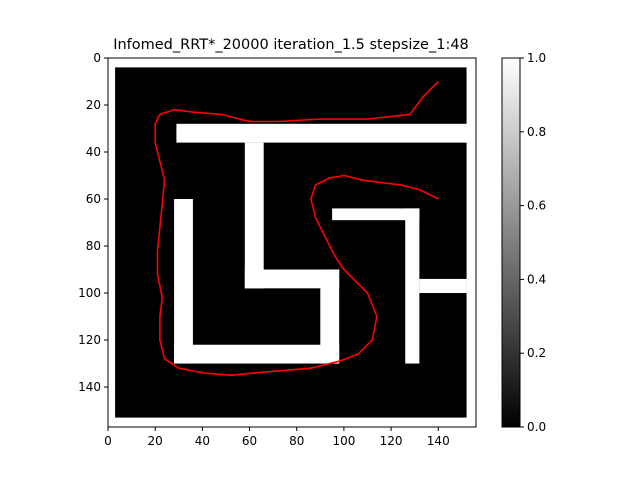  Describe the element at coordinates (536, 206) in the screenshot. I see `colorbar-tick-label: 0.6` at that location.